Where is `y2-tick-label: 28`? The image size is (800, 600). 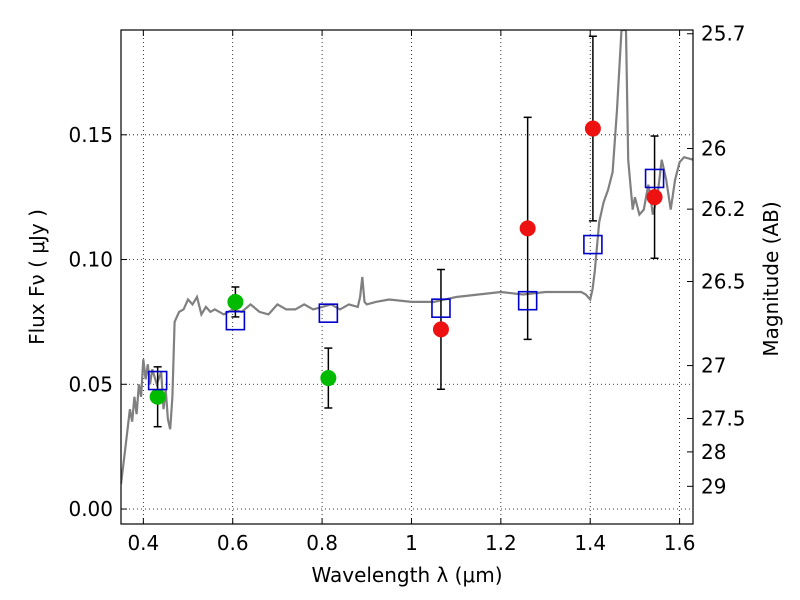 y2-tick-label: 28 is located at coordinates (713, 452).